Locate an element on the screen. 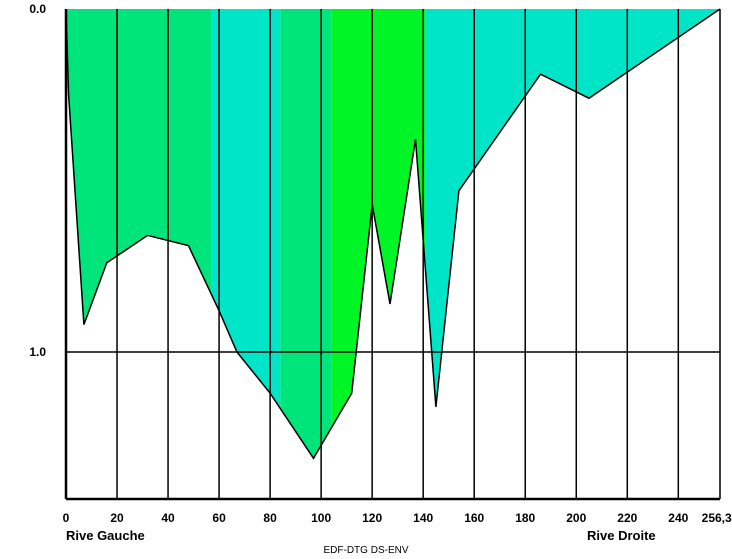 This screenshot has width=732, height=559. x-tick-label: 140 is located at coordinates (423, 518).